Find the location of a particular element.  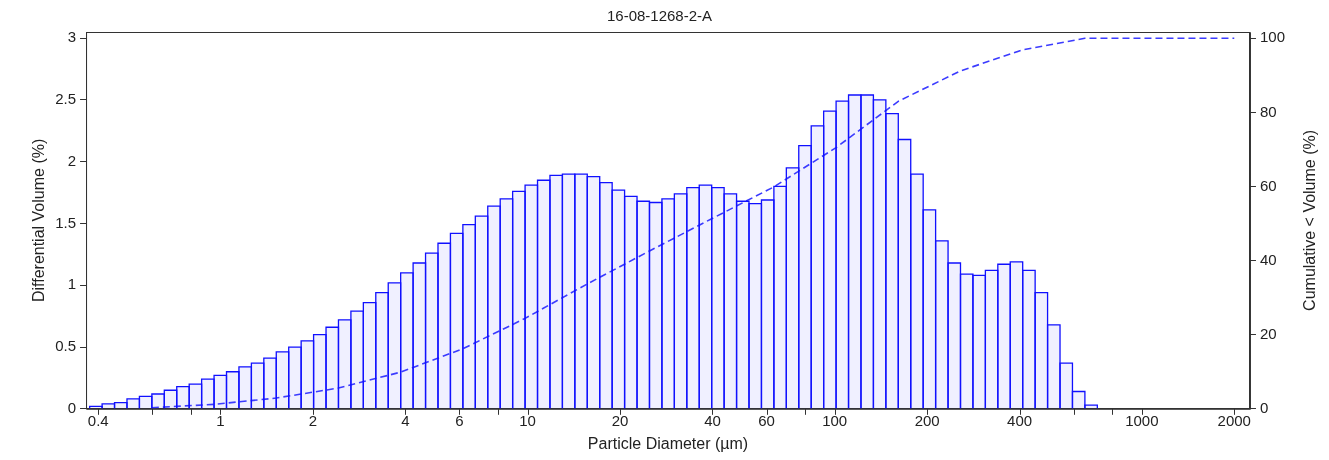

y-tick-label: 0.5 is located at coordinates (66, 346).